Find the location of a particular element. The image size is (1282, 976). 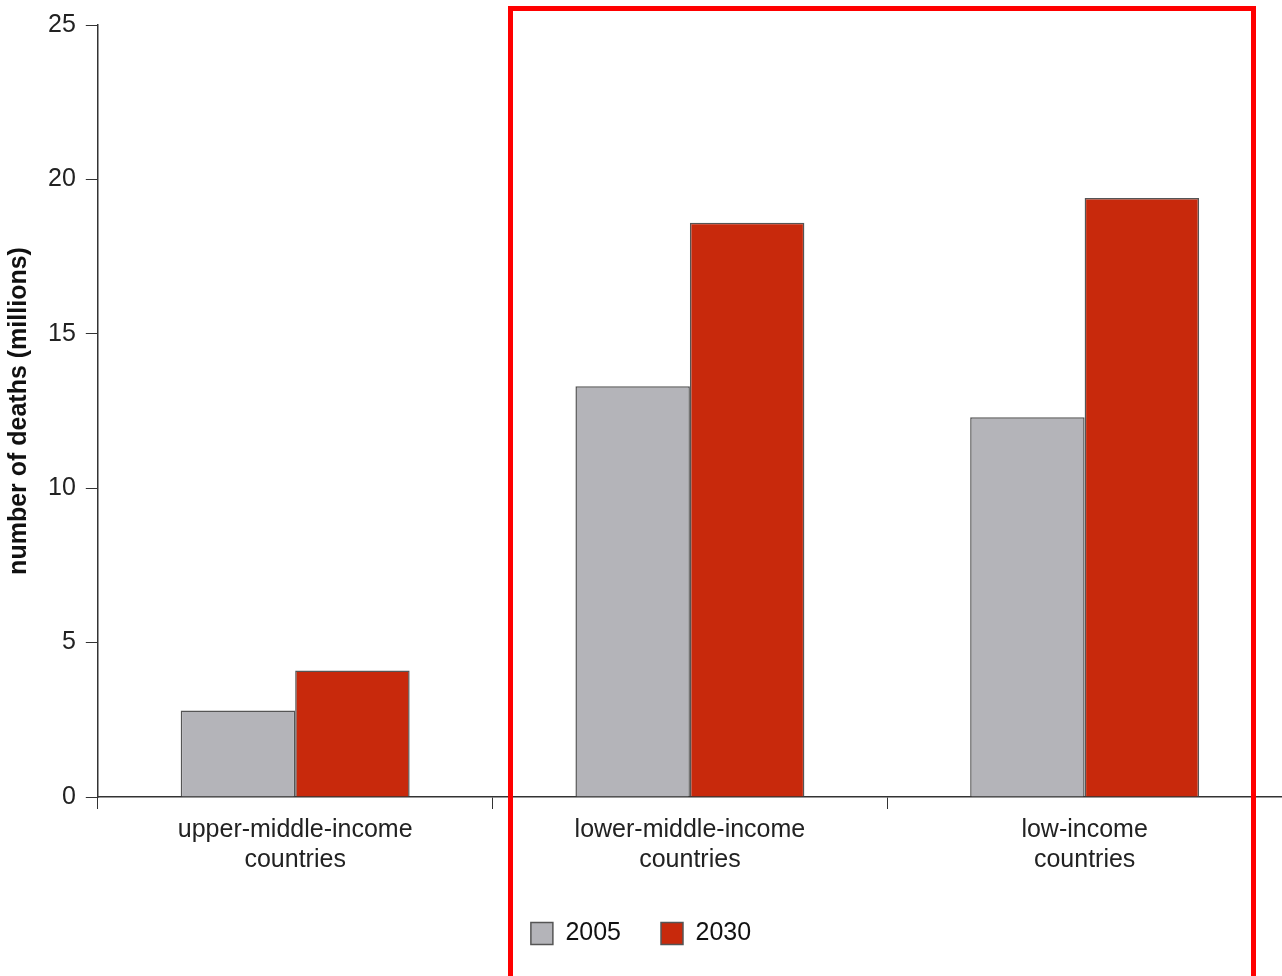

y-tick-label: 5 is located at coordinates (68, 640).